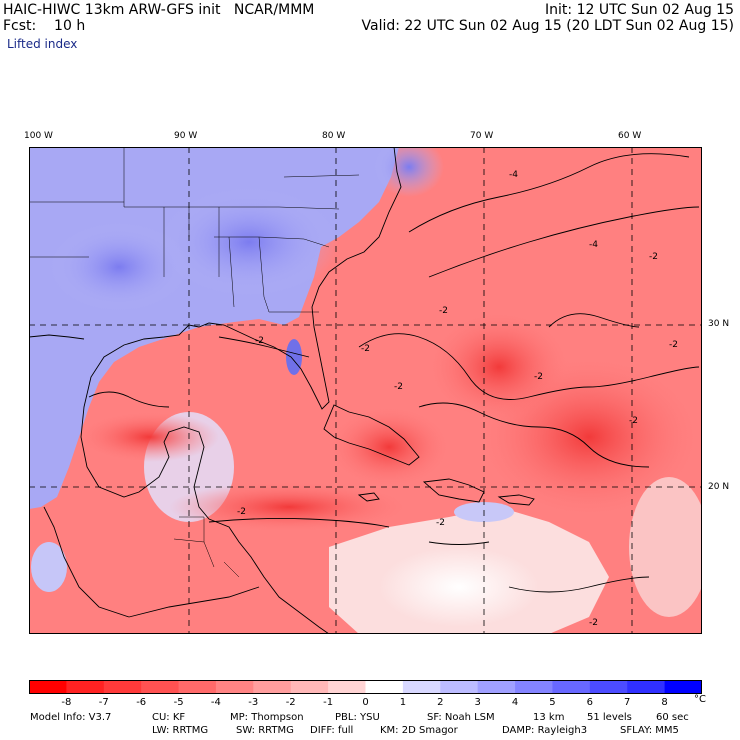  Describe the element at coordinates (169, 717) in the screenshot. I see `model-info-cu: CU: KF` at that location.